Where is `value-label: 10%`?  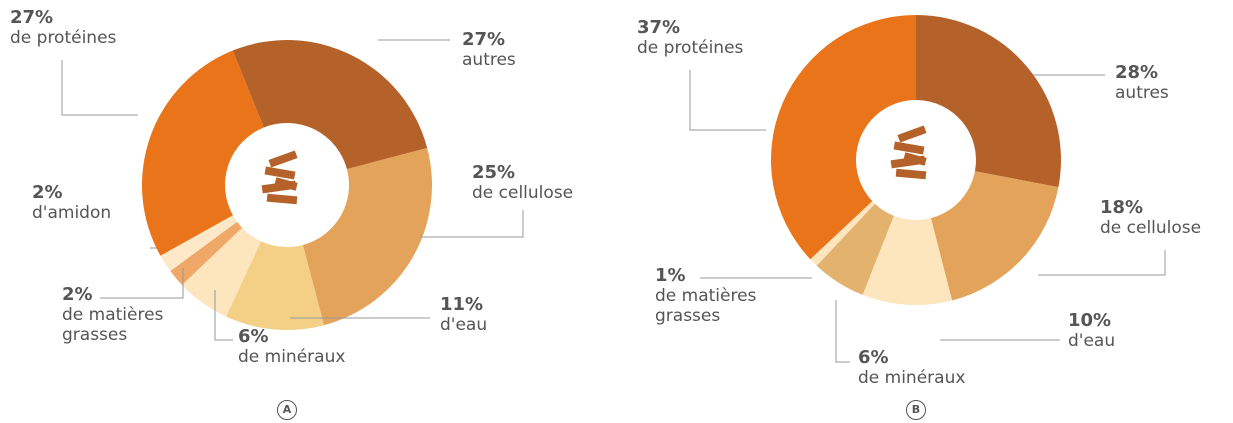
value-label: 10% is located at coordinates (1090, 320).